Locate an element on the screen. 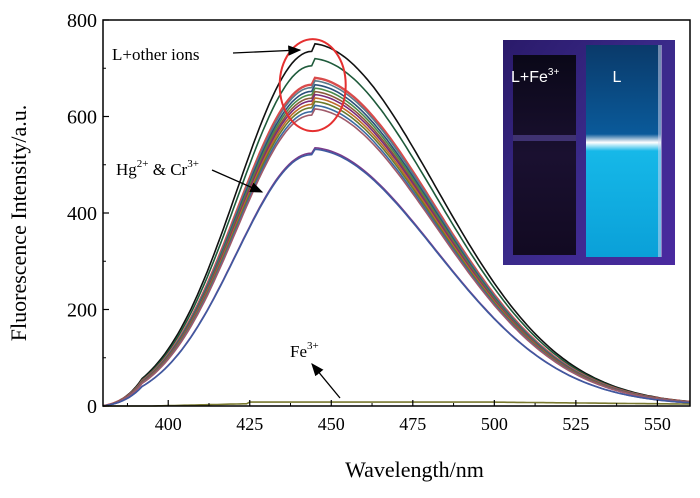  inset-label-right: L is located at coordinates (617, 77).